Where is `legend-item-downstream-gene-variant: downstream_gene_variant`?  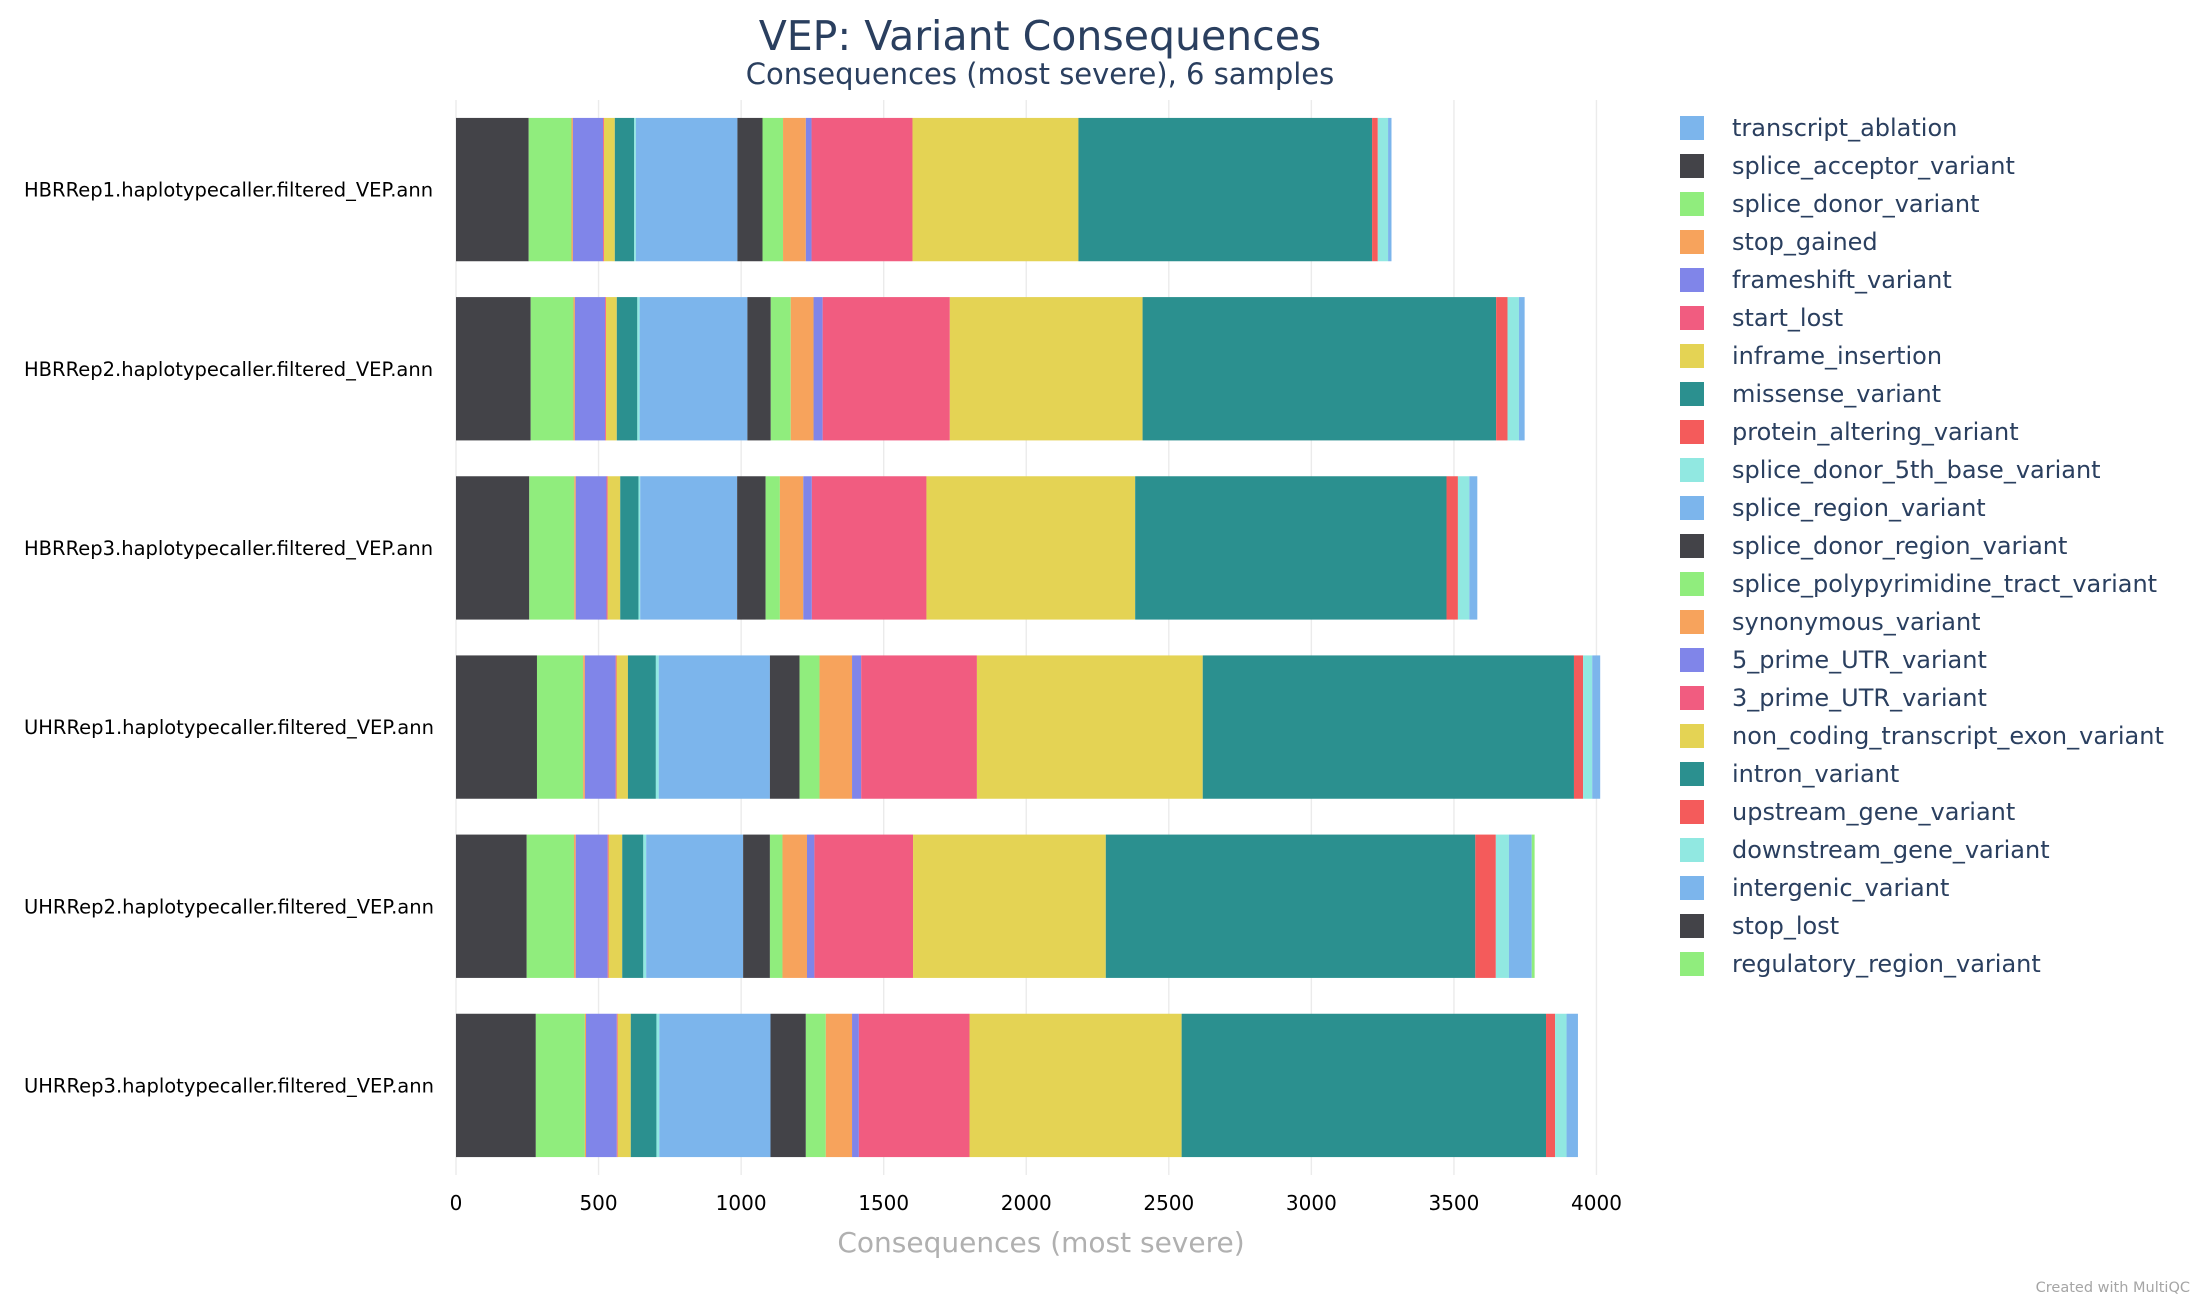
legend-item-downstream-gene-variant: downstream_gene_variant is located at coordinates (1865, 850).